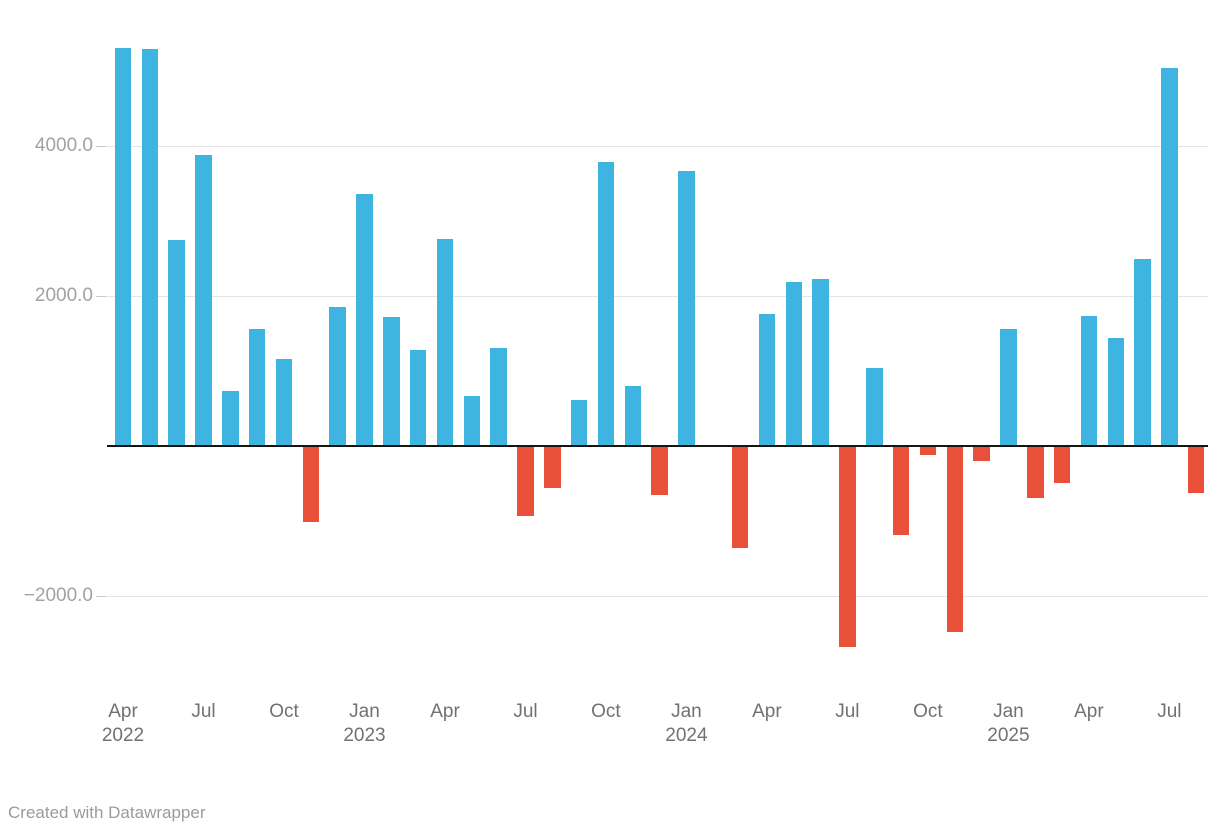 The image size is (1220, 838). What do you see at coordinates (525, 481) in the screenshot?
I see `bar-jul-2023` at bounding box center [525, 481].